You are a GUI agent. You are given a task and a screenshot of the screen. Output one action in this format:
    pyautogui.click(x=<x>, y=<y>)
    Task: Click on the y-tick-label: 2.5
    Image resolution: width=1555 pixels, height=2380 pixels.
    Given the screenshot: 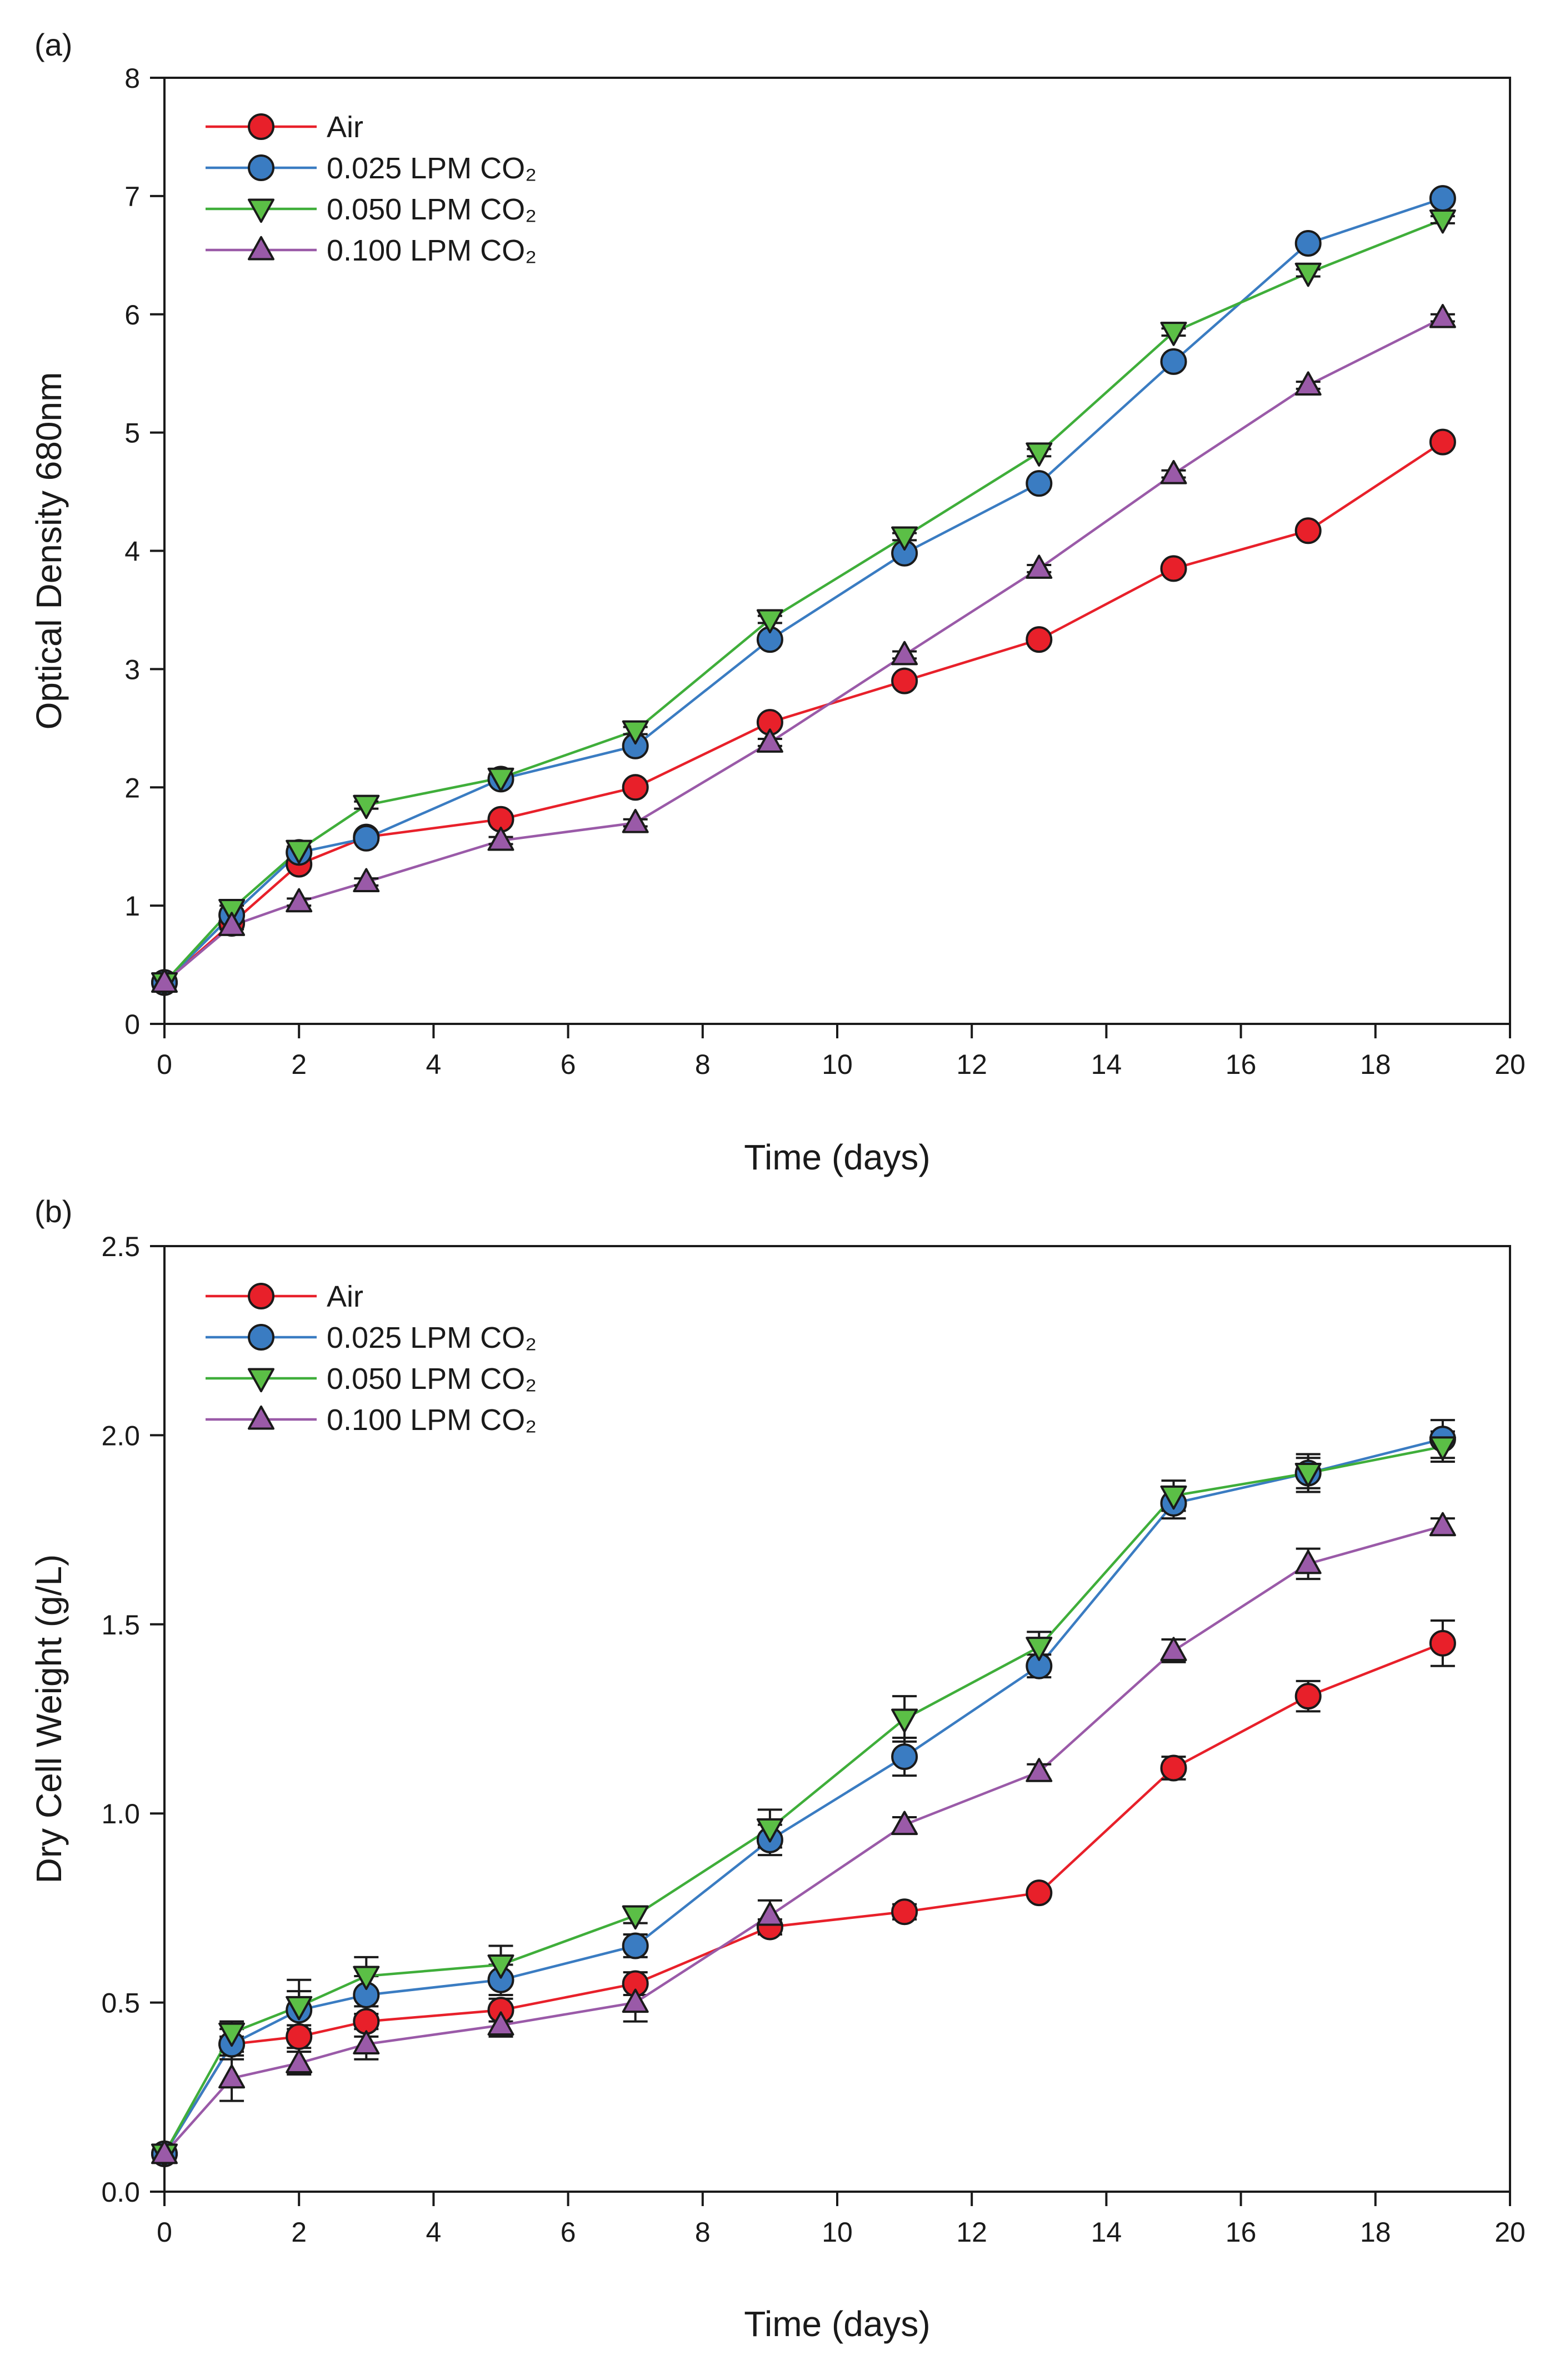 What is the action you would take?
    pyautogui.click(x=121, y=1247)
    